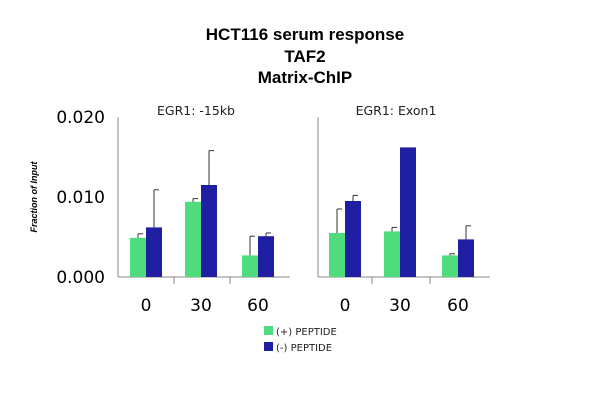  Describe the element at coordinates (305, 34) in the screenshot. I see `title-line-1: HCT116 serum response` at that location.